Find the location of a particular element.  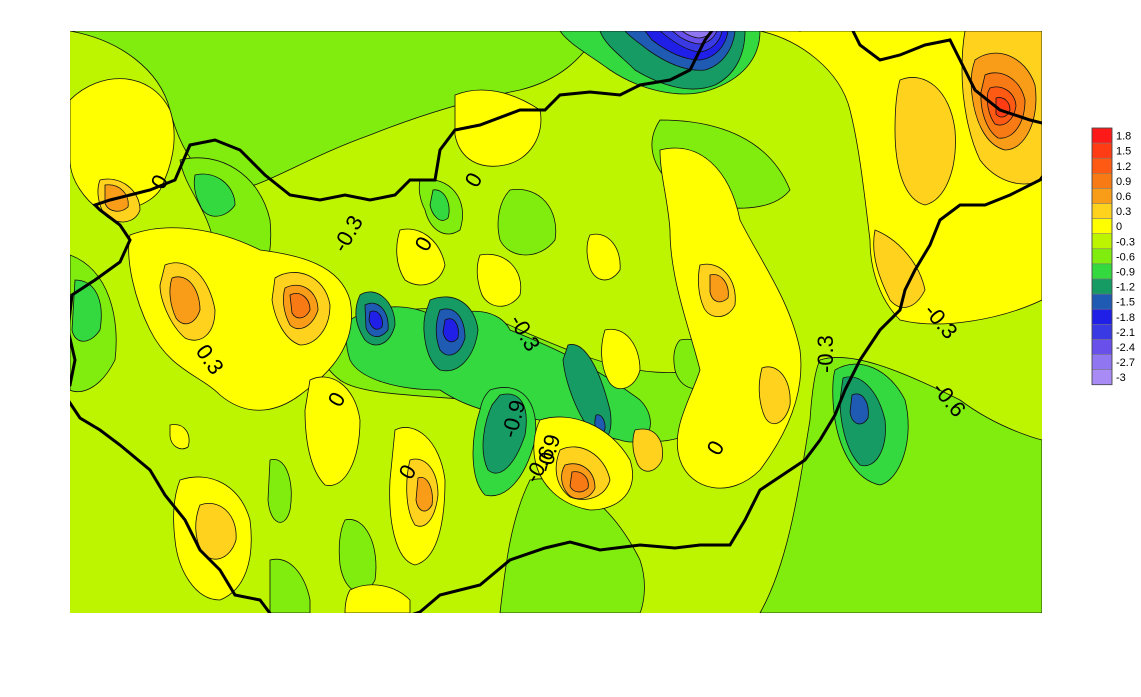

legend-tick-label: -0.6 is located at coordinates (1125, 257).